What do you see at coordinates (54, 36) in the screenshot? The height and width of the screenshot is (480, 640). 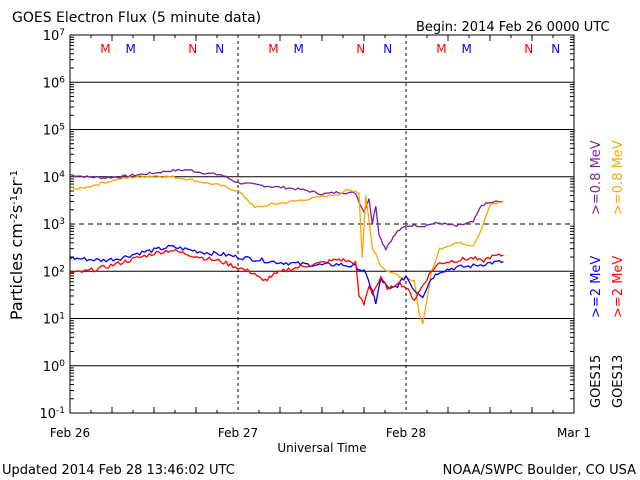 I see `y-tick-label: 10⁷` at bounding box center [54, 36].